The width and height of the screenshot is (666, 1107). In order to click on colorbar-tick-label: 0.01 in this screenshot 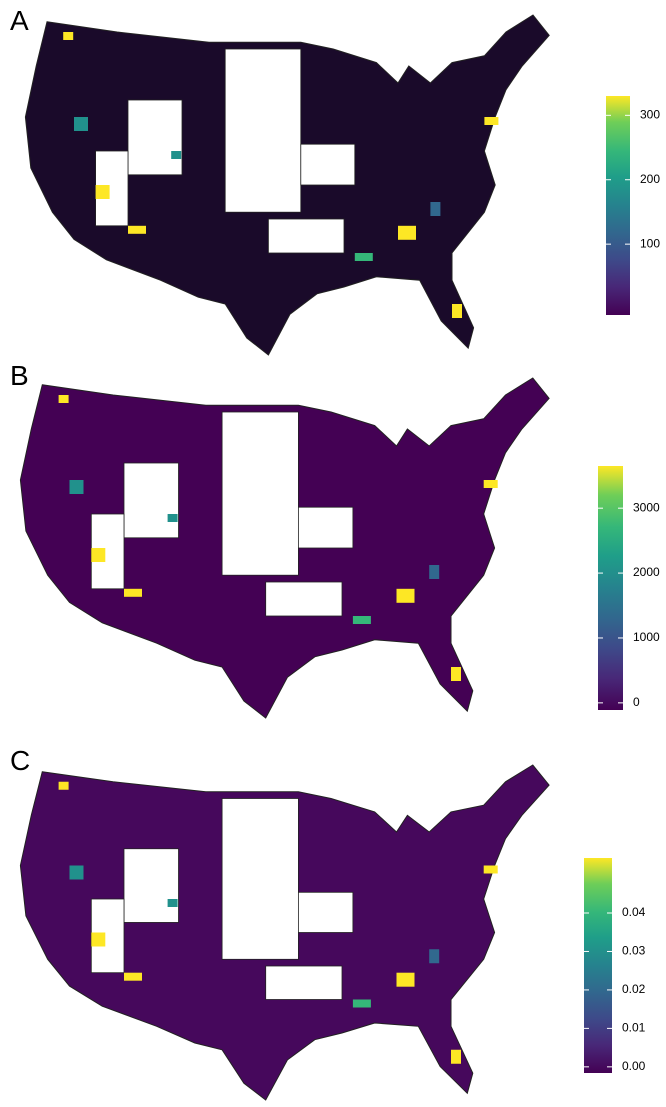, I will do `click(634, 1028)`.